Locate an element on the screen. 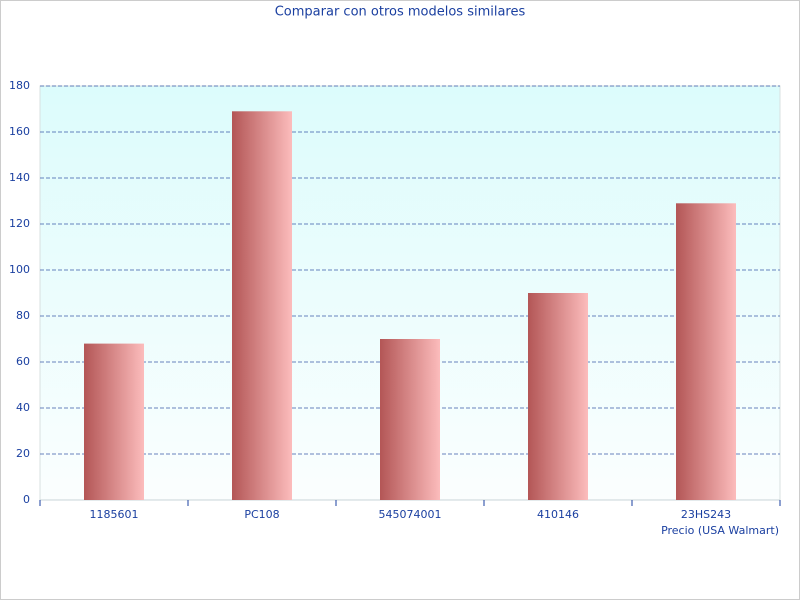 This screenshot has width=800, height=600. y-tick-label: 180 is located at coordinates (19, 85).